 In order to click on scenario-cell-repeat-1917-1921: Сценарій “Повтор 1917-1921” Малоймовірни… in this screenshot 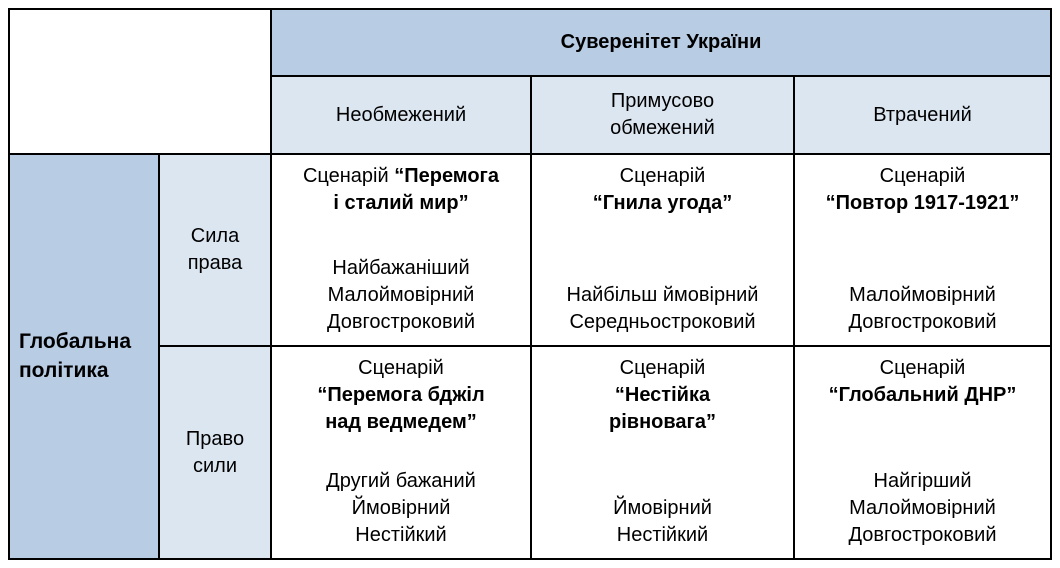, I will do `click(922, 250)`.